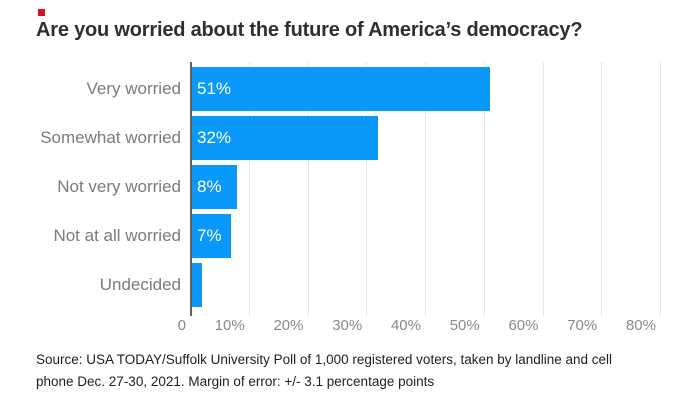 The height and width of the screenshot is (403, 690). Describe the element at coordinates (341, 89) in the screenshot. I see `bar: 51%` at that location.